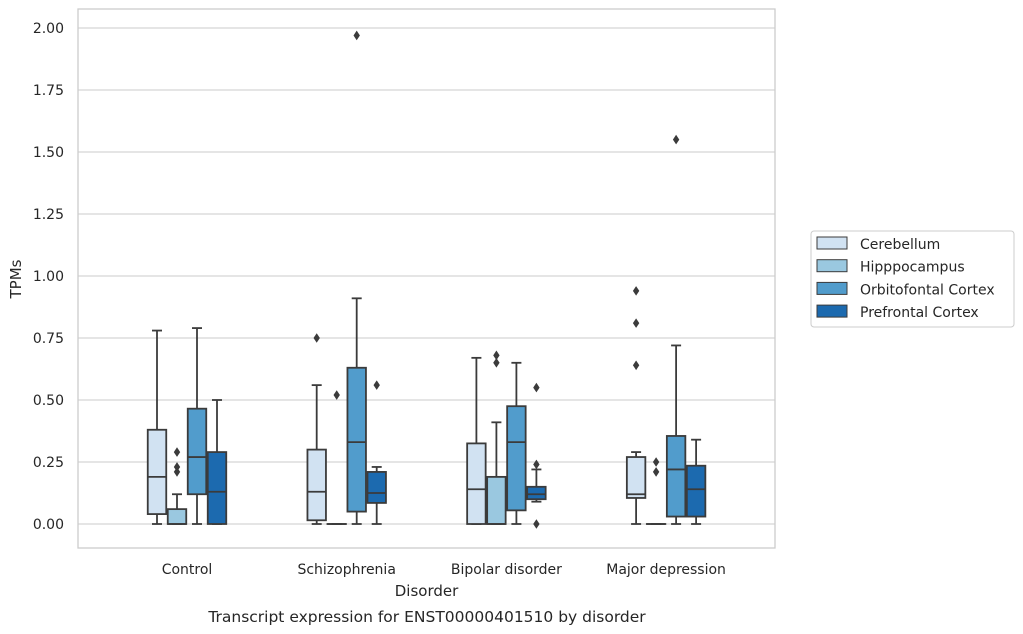 The width and height of the screenshot is (1023, 634). What do you see at coordinates (536, 455) in the screenshot?
I see `box-prefrontal-cortex-bipolar-disorder` at bounding box center [536, 455].